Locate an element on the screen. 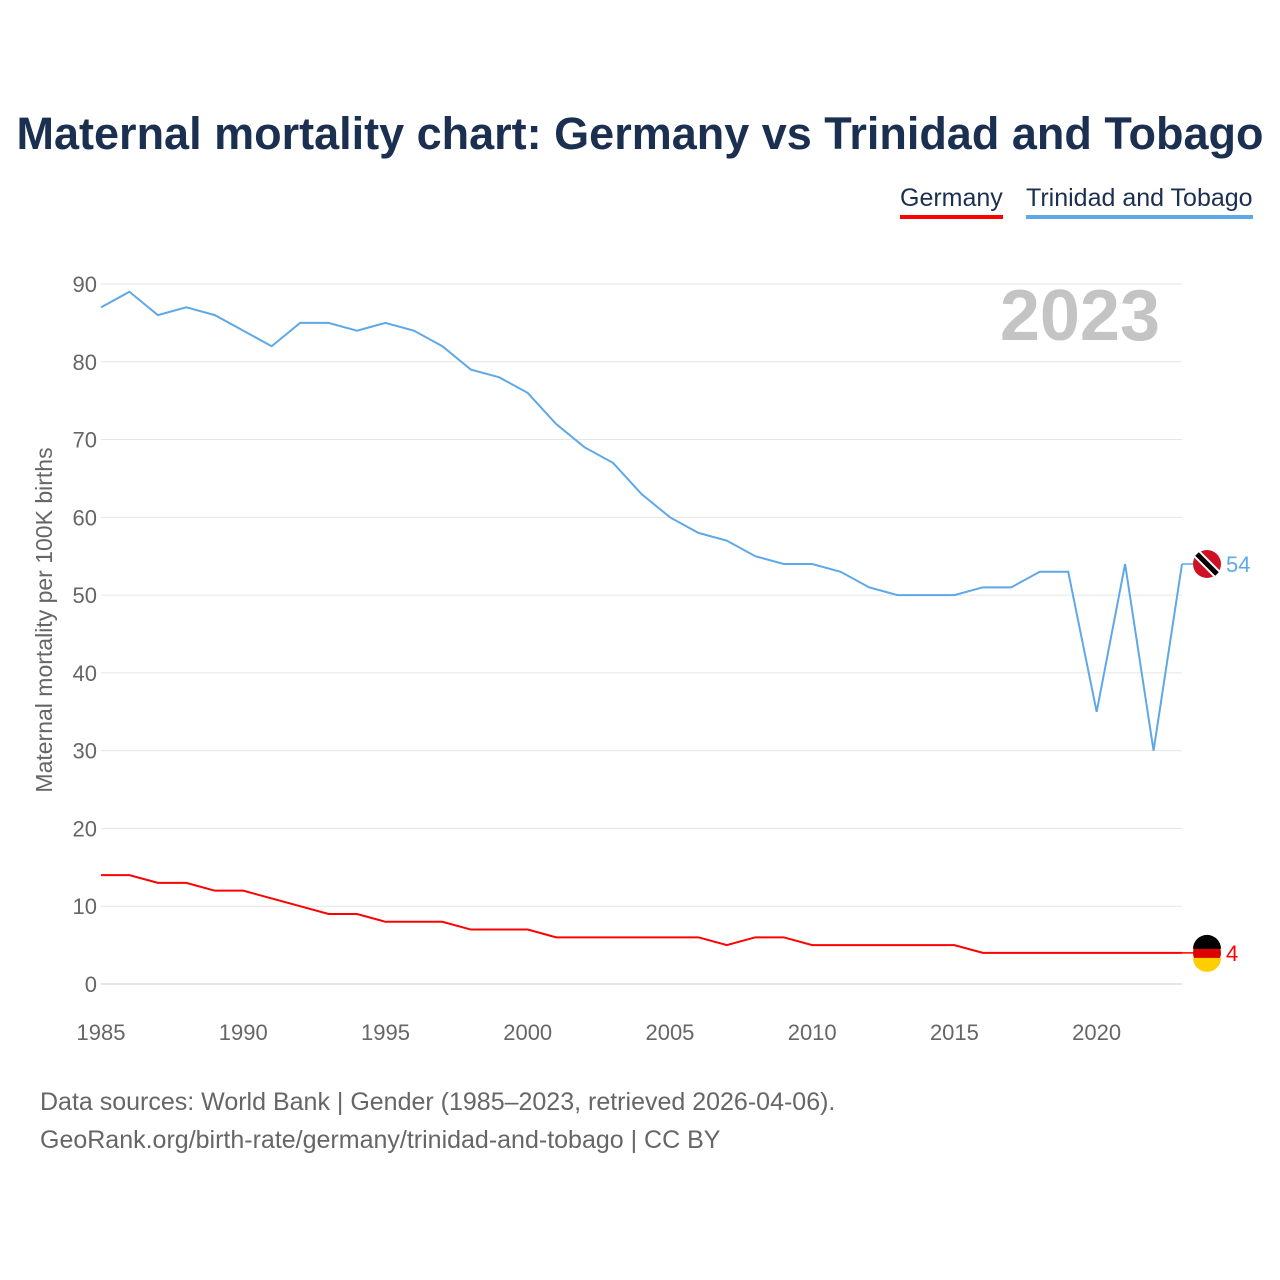  trinidad-flag-stripe-black is located at coordinates (1207, 564).